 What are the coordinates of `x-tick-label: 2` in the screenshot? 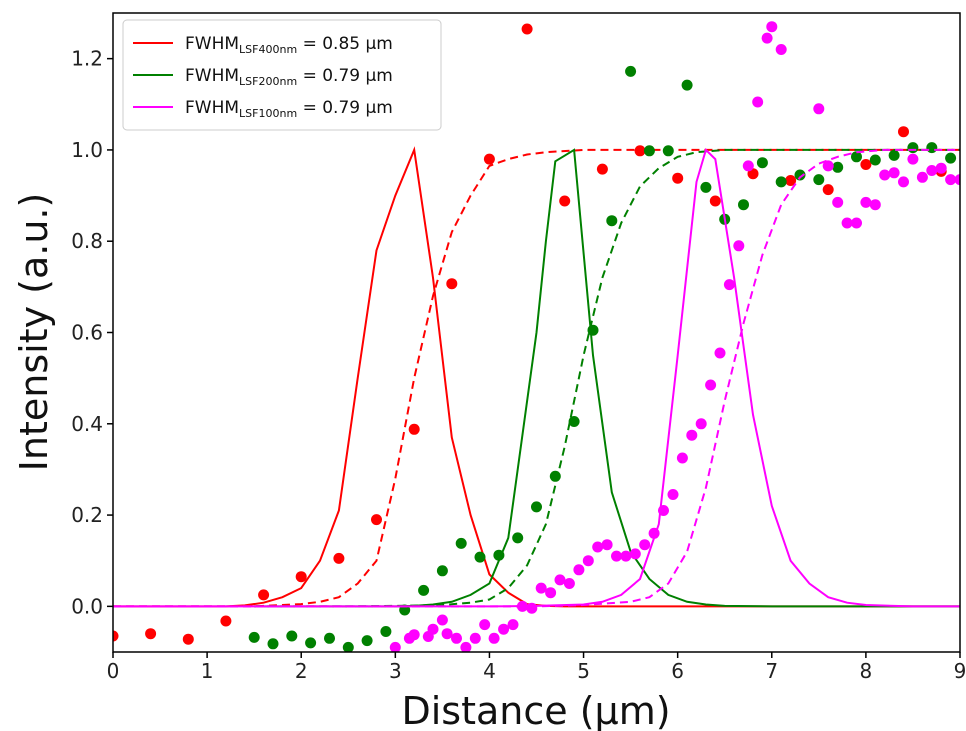 It's located at (301, 671).